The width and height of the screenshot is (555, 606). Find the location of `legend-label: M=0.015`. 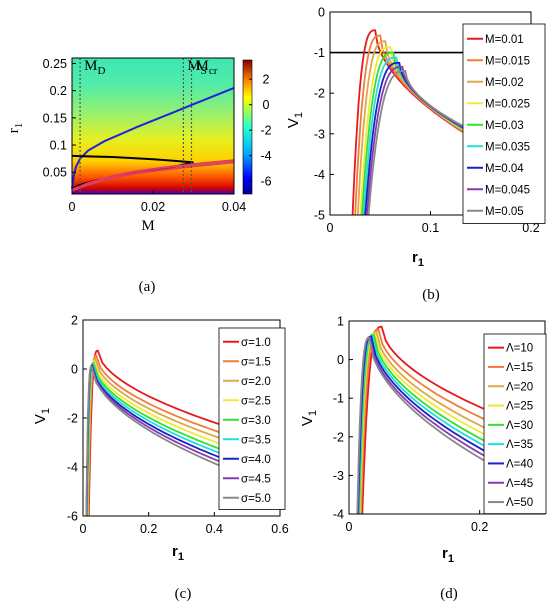

legend-label: M=0.015 is located at coordinates (507, 61).